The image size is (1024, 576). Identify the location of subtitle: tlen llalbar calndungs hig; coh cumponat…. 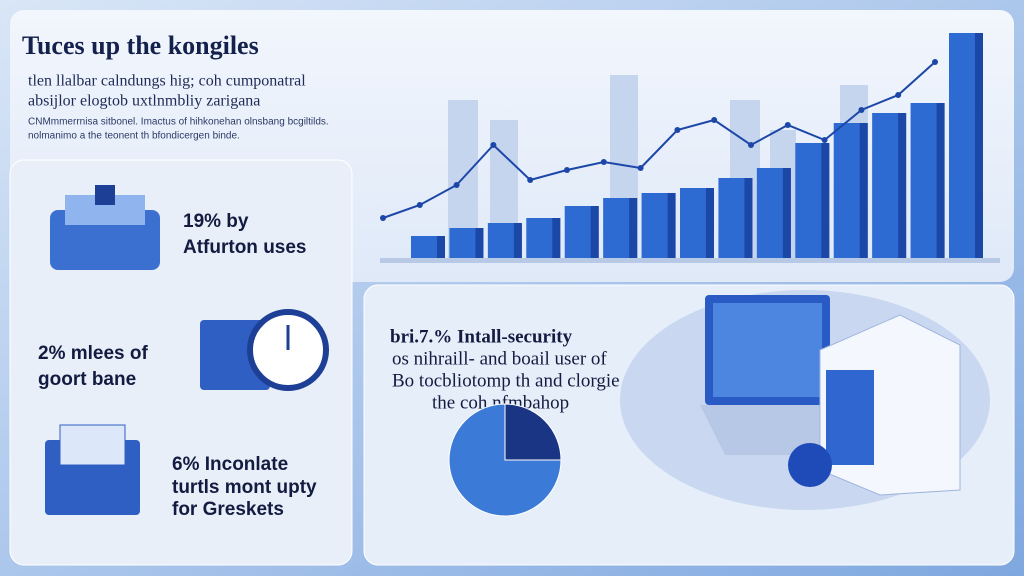
(167, 81).